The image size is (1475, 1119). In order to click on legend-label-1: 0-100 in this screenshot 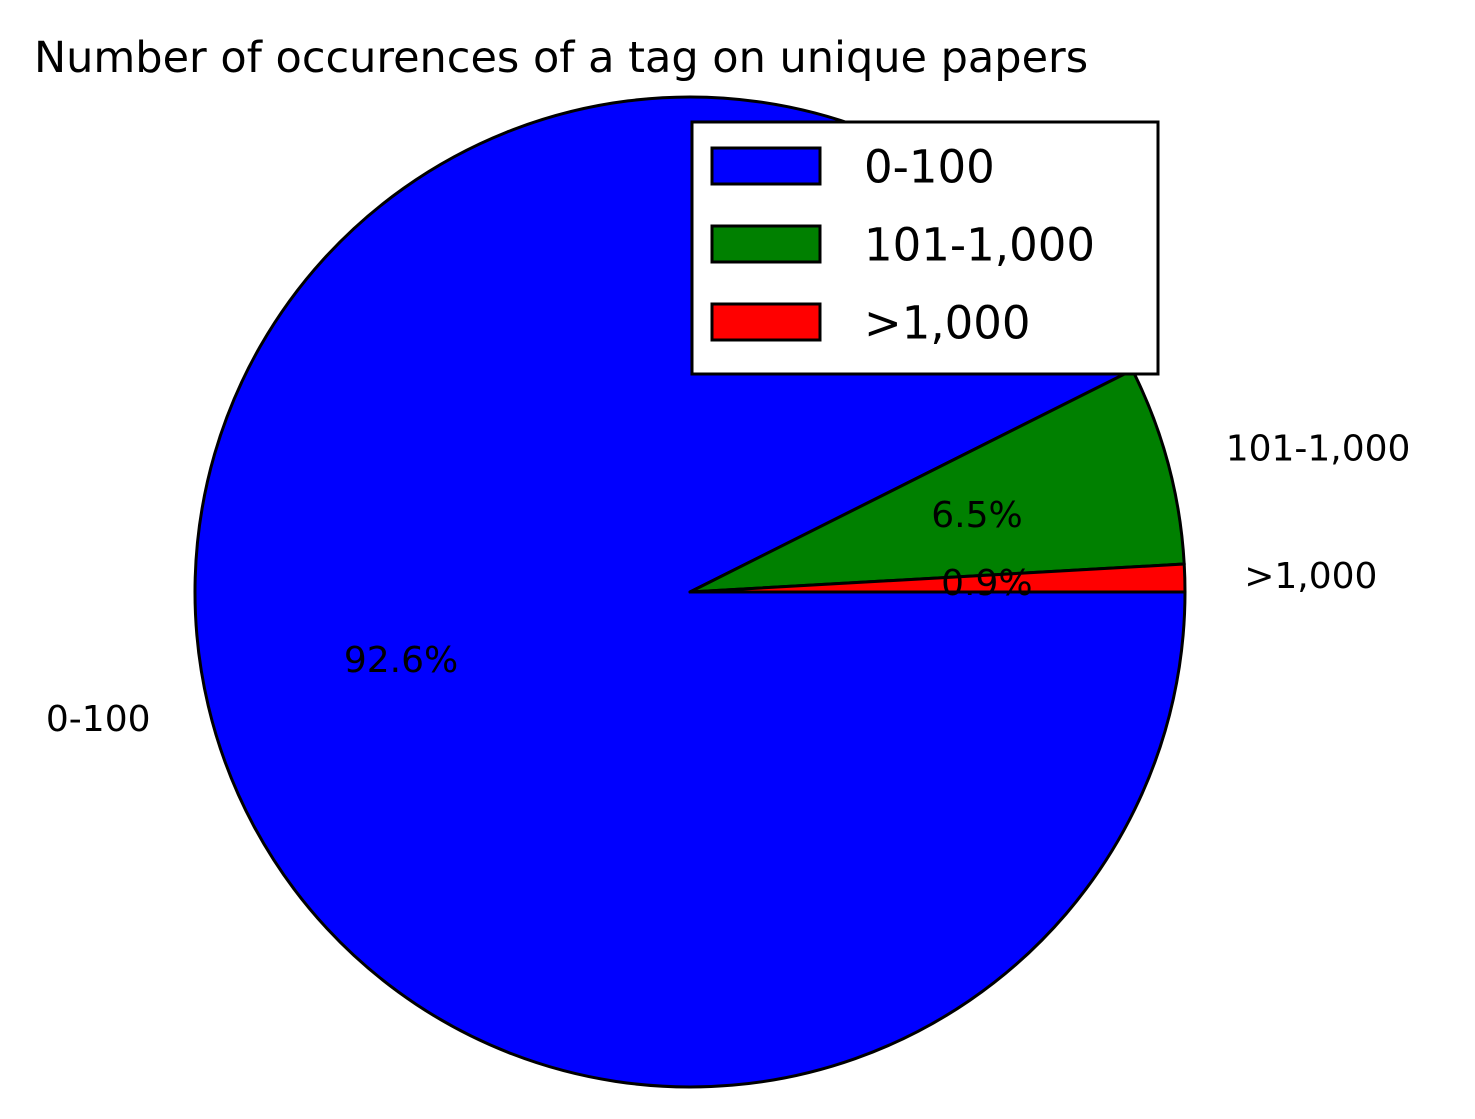, I will do `click(929, 167)`.